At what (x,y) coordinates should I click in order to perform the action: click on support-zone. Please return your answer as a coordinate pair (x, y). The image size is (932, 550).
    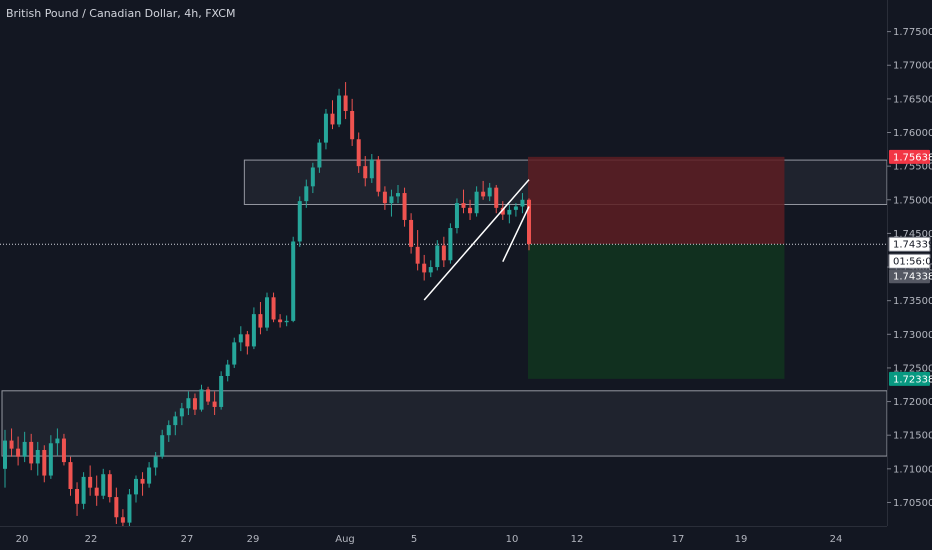
    Looking at the image, I should click on (444, 423).